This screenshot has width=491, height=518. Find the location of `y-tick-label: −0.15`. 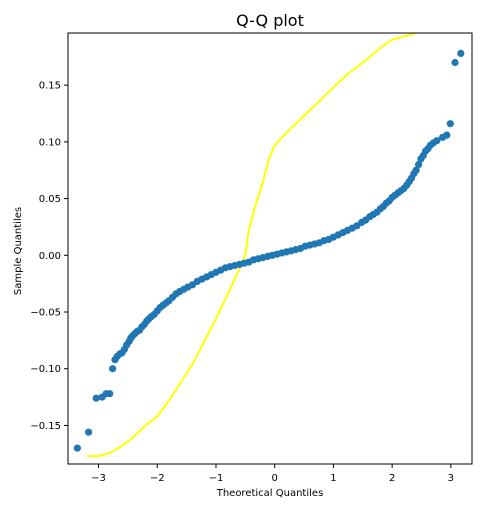

y-tick-label: −0.15 is located at coordinates (45, 426).